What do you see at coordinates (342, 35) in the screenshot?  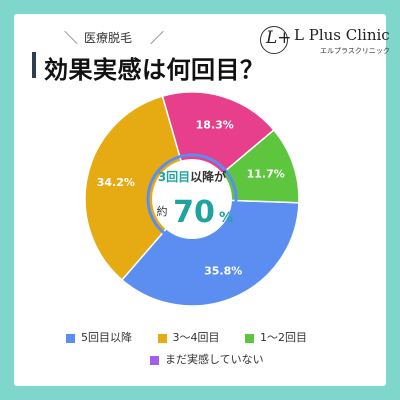 I see `logo-name: L Plus Clinic` at bounding box center [342, 35].